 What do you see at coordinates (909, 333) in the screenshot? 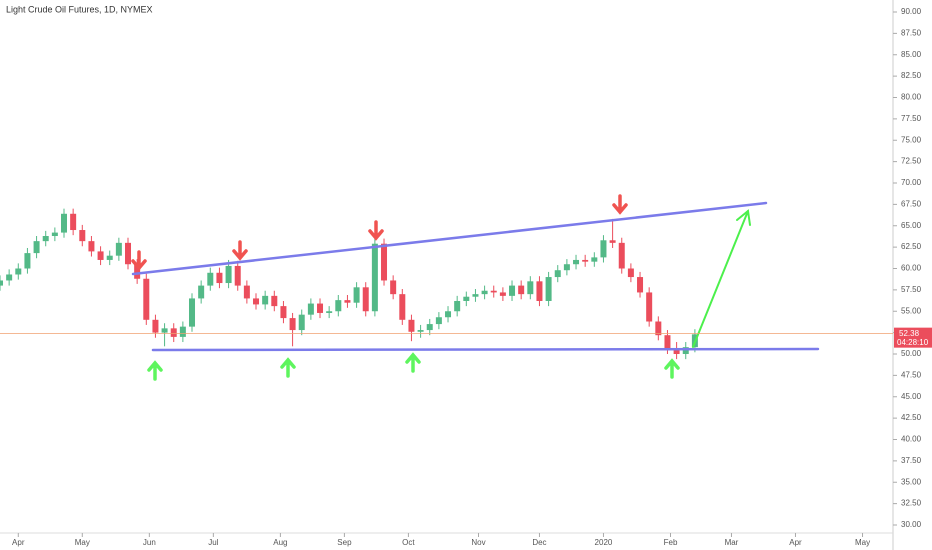
I see `last-price-label: 52.38` at bounding box center [909, 333].